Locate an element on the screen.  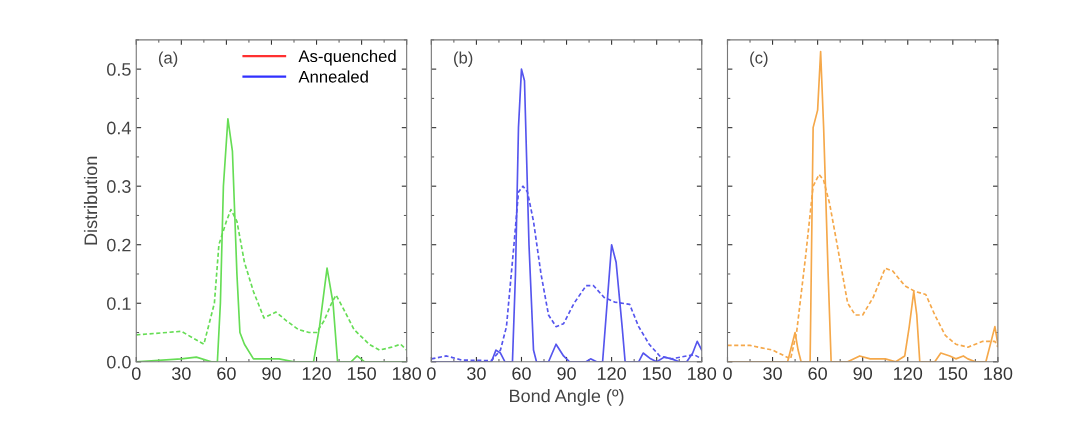
y-tick-label: 0.2 is located at coordinates (119, 245).